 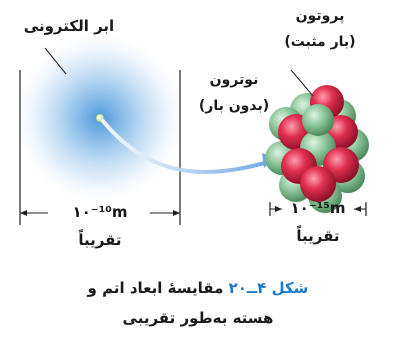 What do you see at coordinates (318, 236) in the screenshot?
I see `nucleus-approx-label: تقریباً` at bounding box center [318, 236].